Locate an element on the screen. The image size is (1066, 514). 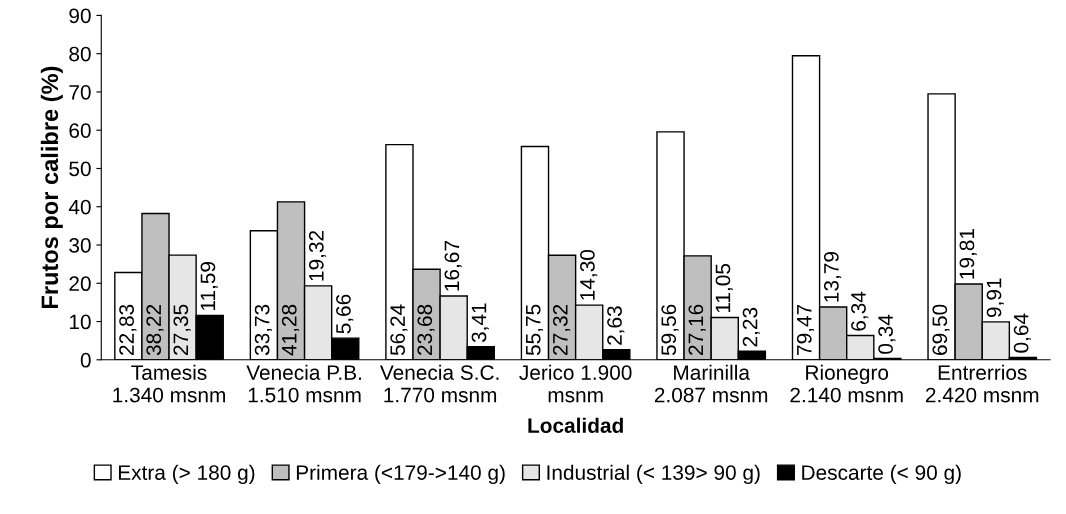
x-axis-title: Localidad is located at coordinates (575, 425).